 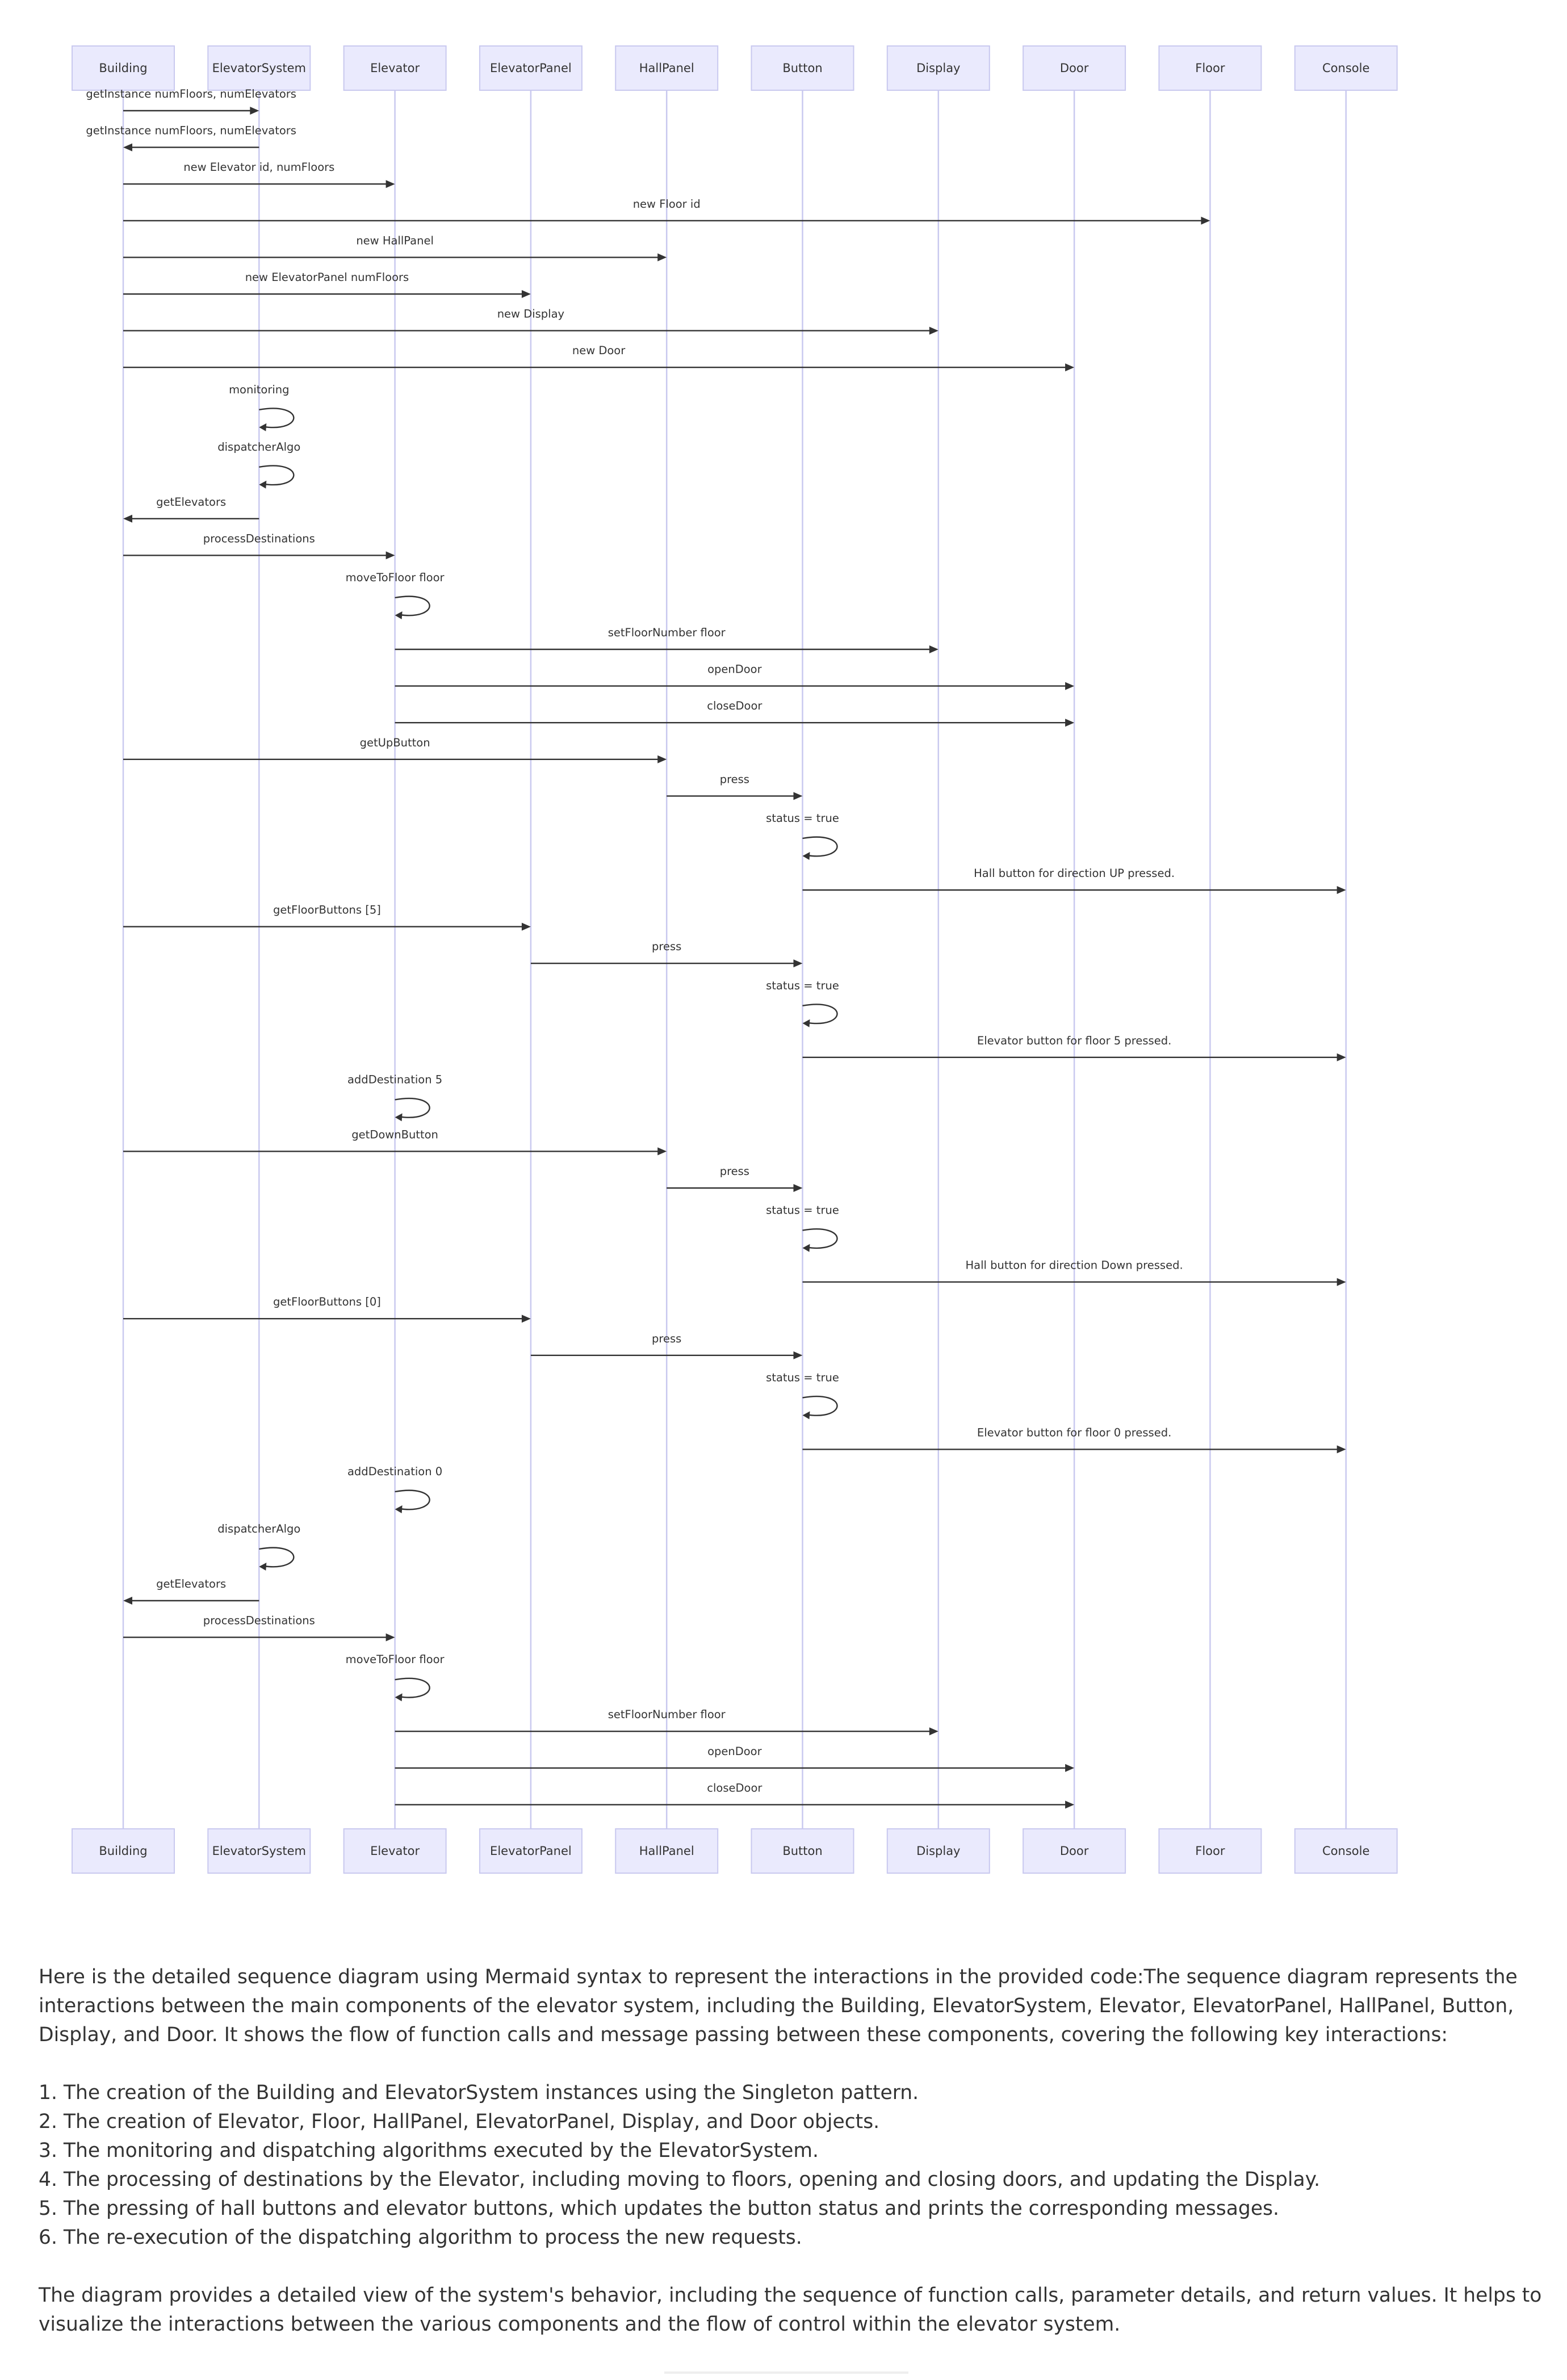 What do you see at coordinates (191, 101) in the screenshot?
I see `message: getInstance numFloors, numElevators` at bounding box center [191, 101].